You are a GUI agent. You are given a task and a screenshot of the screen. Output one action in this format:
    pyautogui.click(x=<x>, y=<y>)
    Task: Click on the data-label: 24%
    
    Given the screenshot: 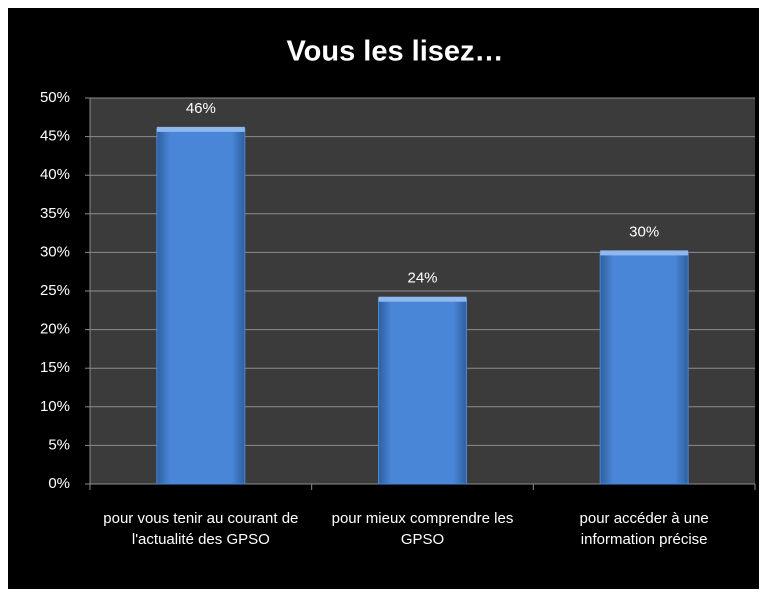 What is the action you would take?
    pyautogui.click(x=422, y=278)
    